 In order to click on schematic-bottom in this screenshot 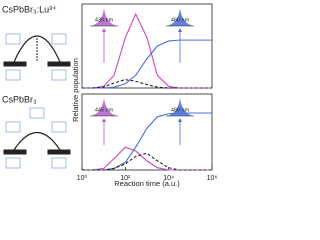, I will do `click(37, 138)`.